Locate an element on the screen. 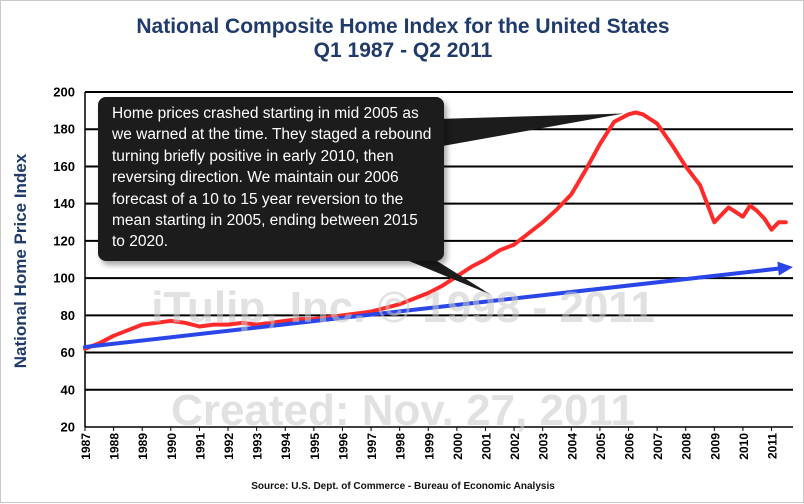  y-tick-label: 40 is located at coordinates (68, 389).